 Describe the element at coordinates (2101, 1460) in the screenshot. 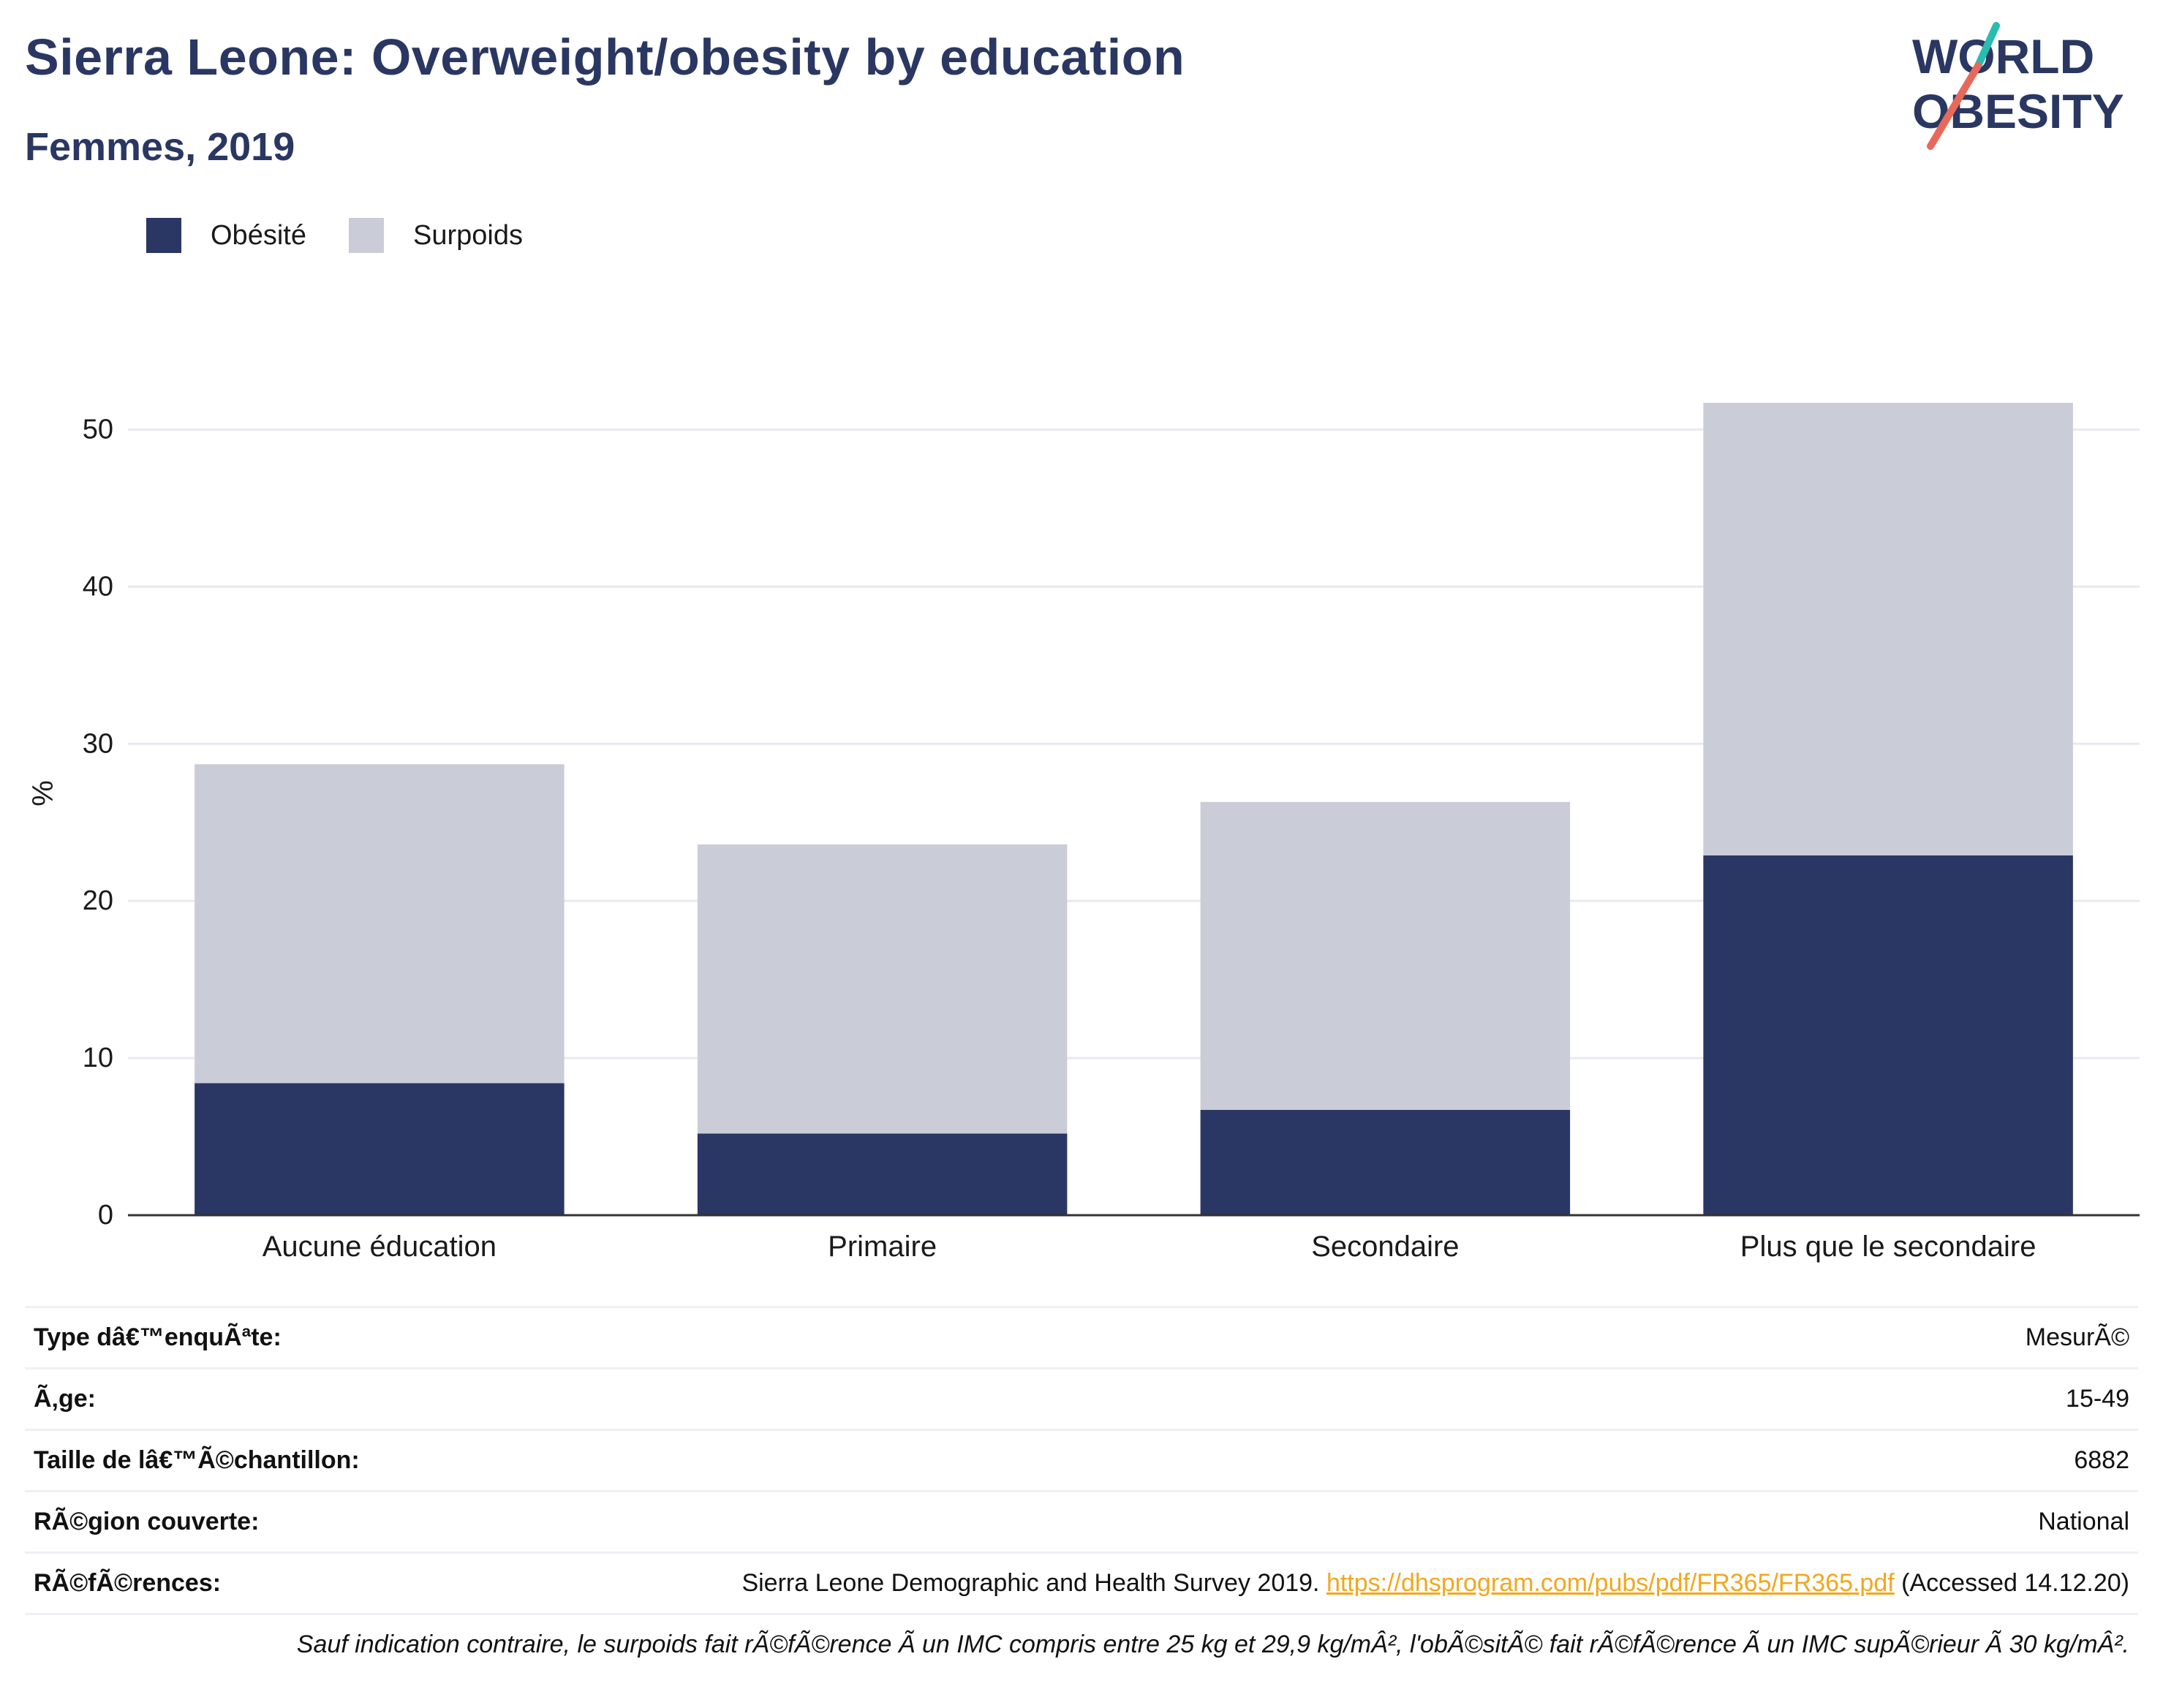

I see `sample-value: 6882` at that location.